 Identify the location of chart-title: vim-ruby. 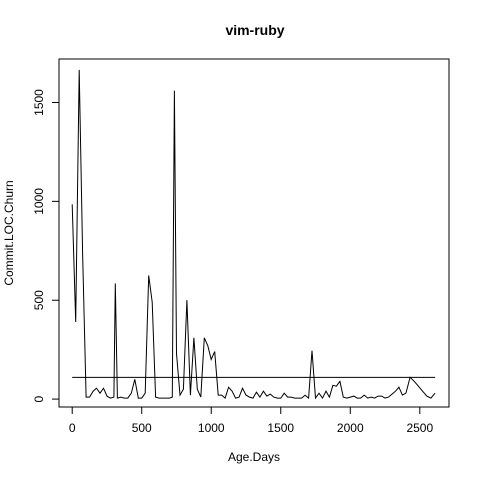
(254, 30).